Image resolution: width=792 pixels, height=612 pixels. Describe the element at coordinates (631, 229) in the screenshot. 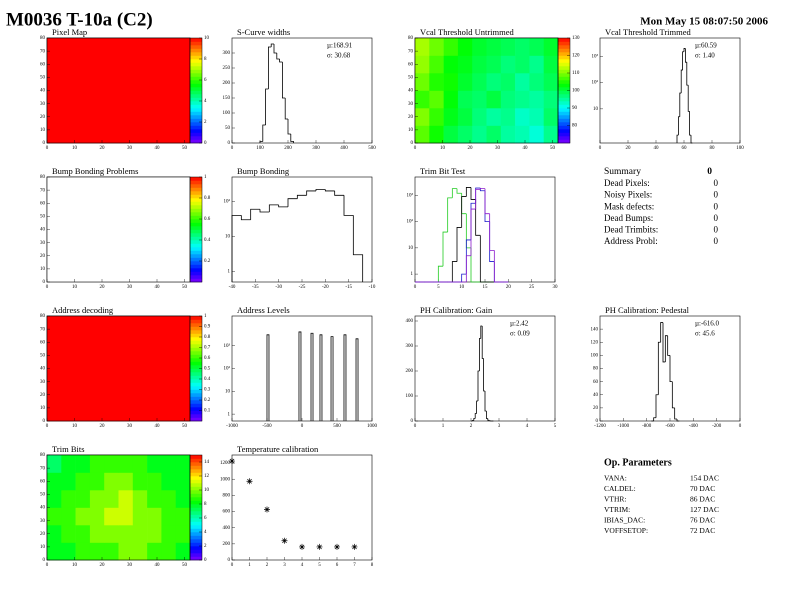

I see `summary-label: Dead Trimbits:` at that location.